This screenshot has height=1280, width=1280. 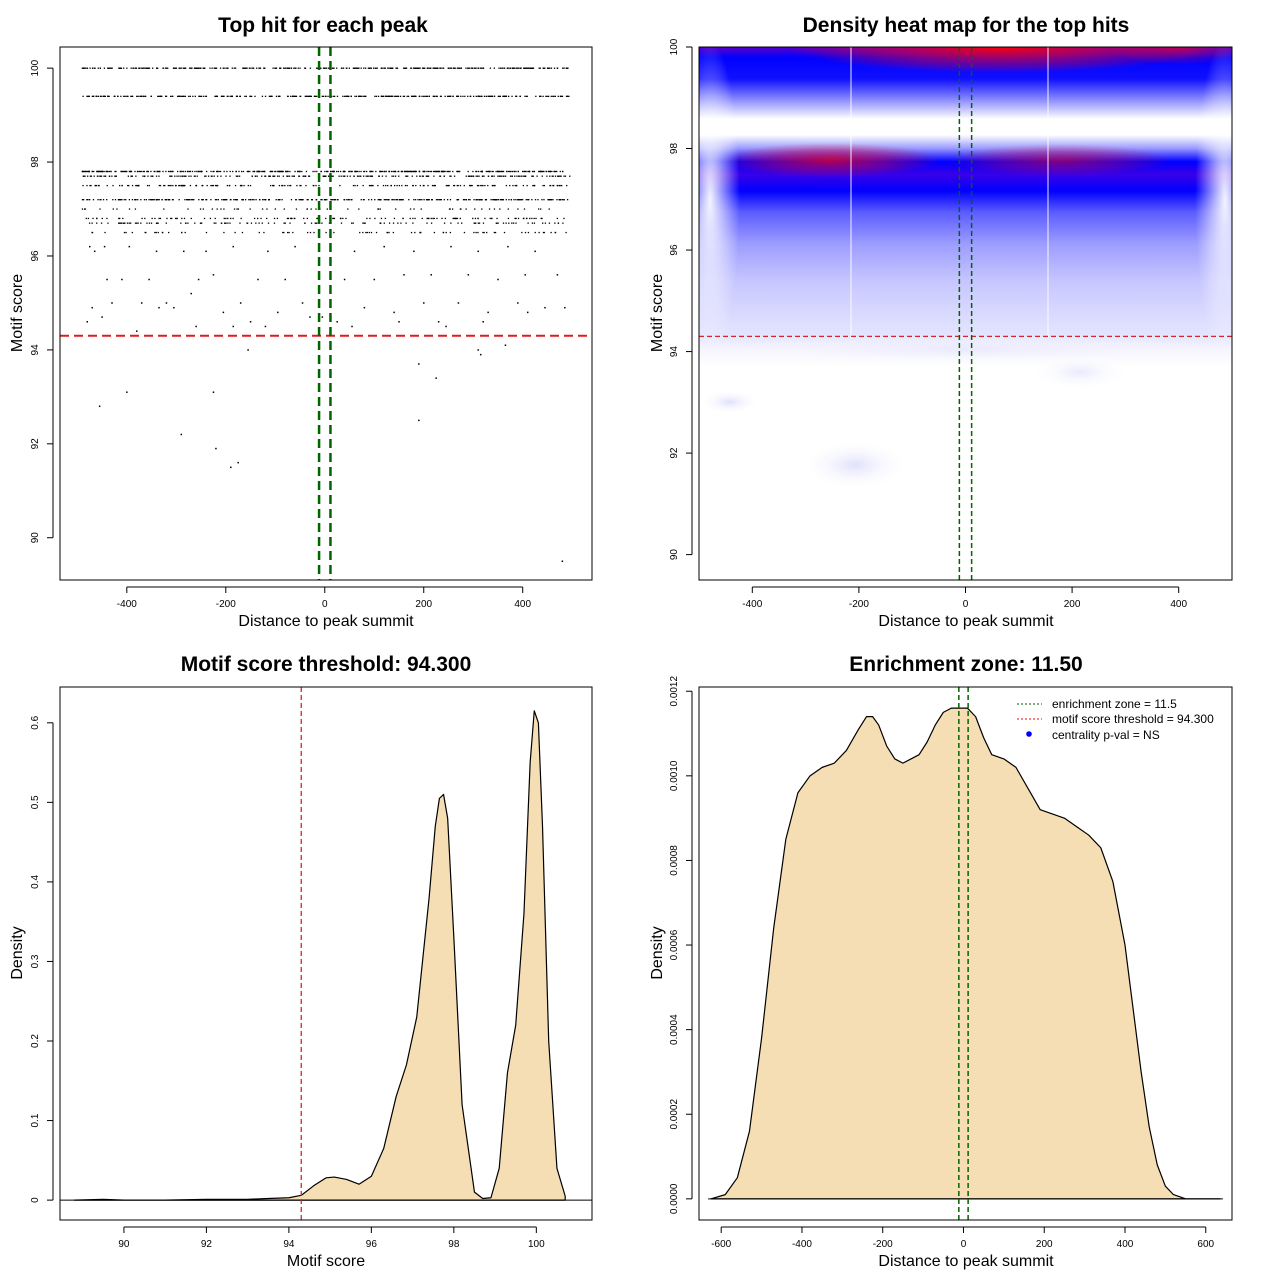 I want to click on p4-ytick-label-0: 0.0000, so click(x=674, y=1198).